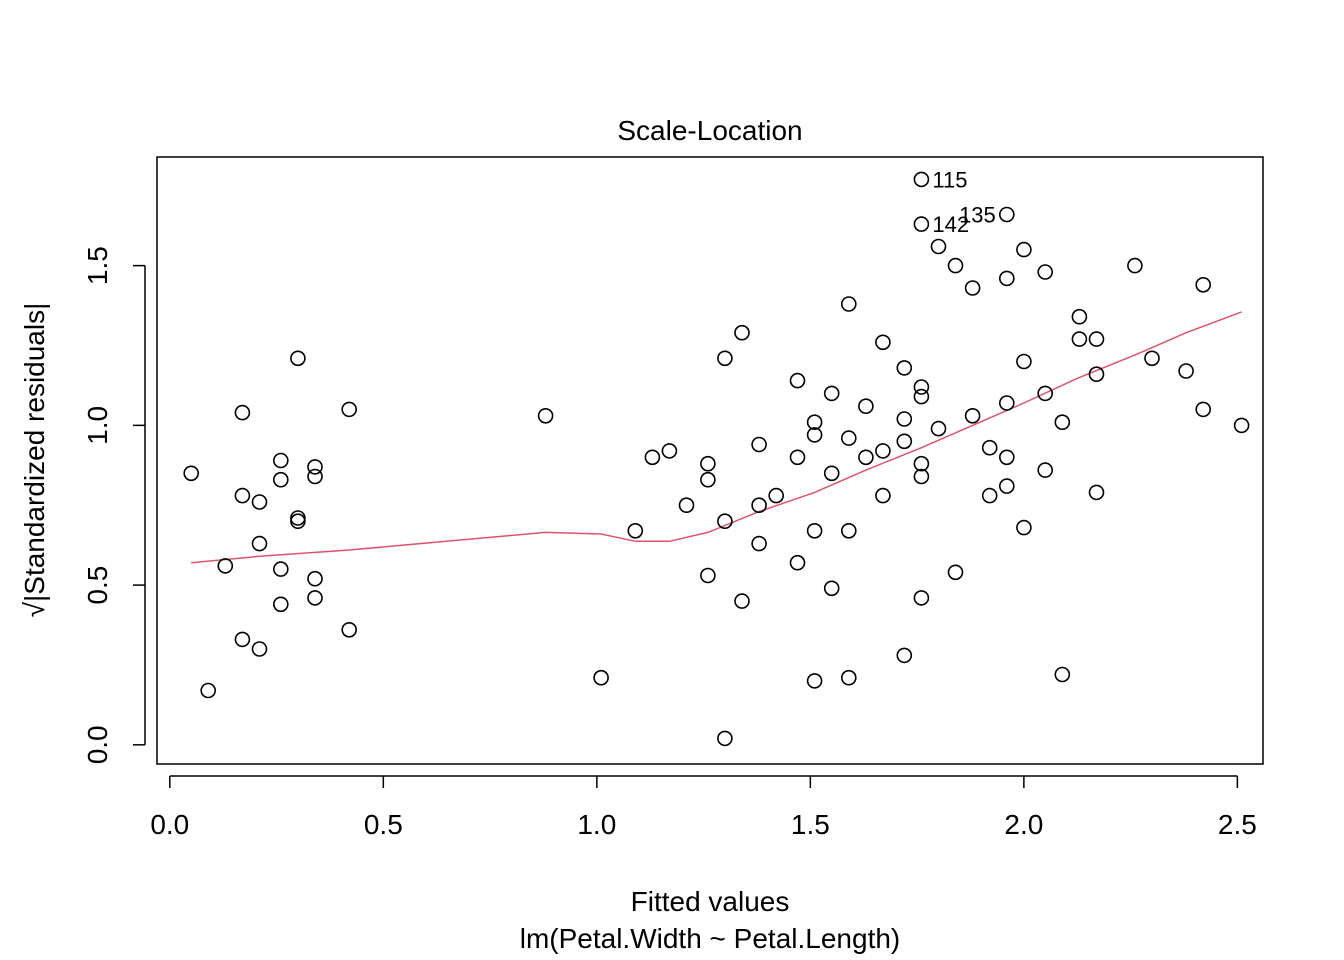 The image size is (1344, 960). What do you see at coordinates (710, 938) in the screenshot?
I see `x-axis-subtitle: lm(Petal.Width ~ Petal.Length)` at bounding box center [710, 938].